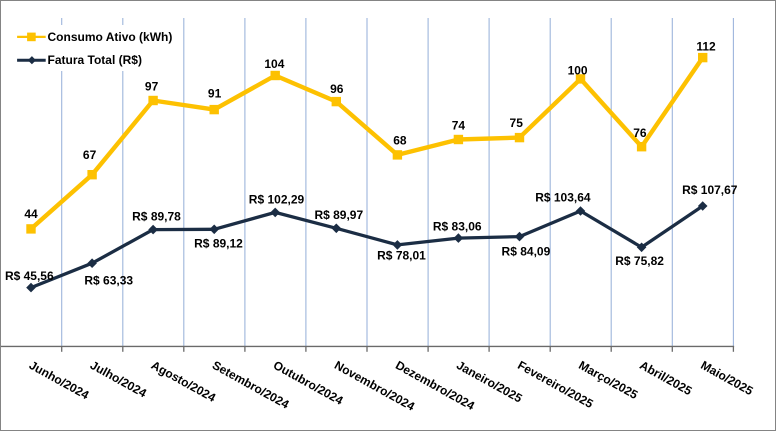 The image size is (776, 431). I want to click on svg-text: R$ 89,97, so click(338, 215).